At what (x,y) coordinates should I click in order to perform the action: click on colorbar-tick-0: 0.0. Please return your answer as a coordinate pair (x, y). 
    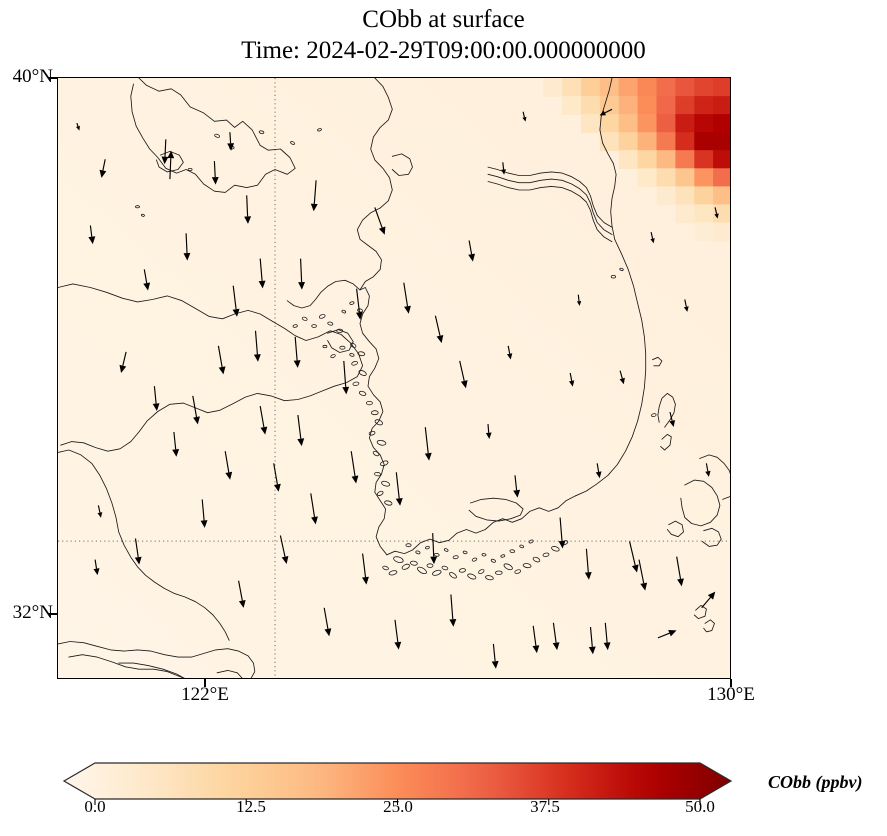
    Looking at the image, I should click on (95, 806).